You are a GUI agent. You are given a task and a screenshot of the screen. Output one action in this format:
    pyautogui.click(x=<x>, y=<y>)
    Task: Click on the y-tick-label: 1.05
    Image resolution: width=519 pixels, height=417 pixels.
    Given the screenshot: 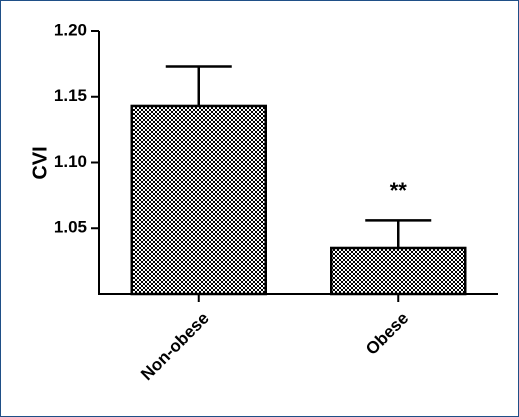 What is the action you would take?
    pyautogui.click(x=70, y=227)
    